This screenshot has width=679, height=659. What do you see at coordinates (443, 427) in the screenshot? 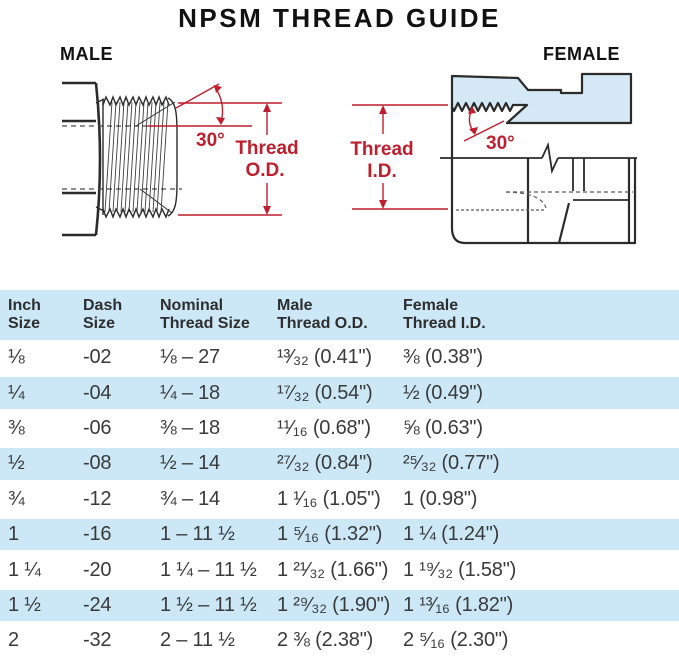
I see `female-id-cell: ⅝ (0.63")` at bounding box center [443, 427].